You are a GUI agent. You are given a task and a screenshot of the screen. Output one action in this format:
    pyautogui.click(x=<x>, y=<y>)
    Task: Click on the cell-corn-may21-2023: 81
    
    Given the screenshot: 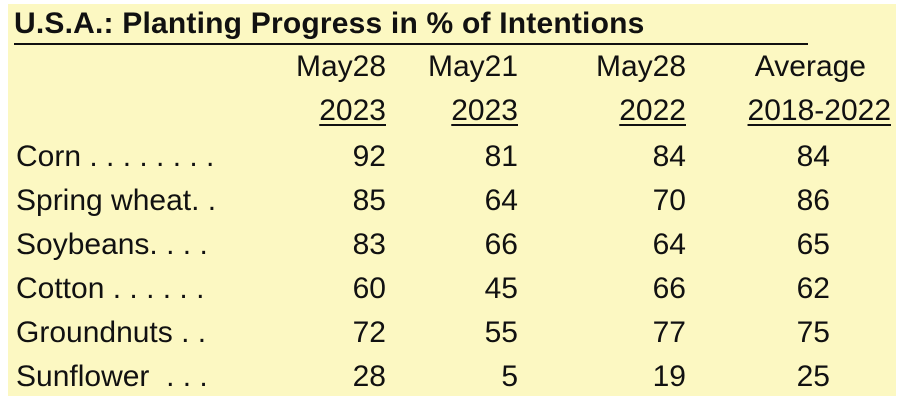 What is the action you would take?
    pyautogui.click(x=501, y=156)
    